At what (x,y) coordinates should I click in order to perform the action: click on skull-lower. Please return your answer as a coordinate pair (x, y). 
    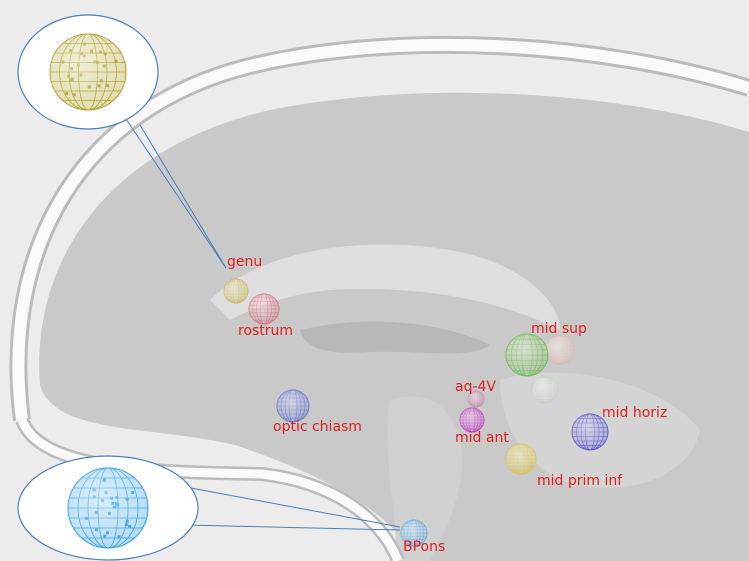
    Looking at the image, I should click on (210, 489).